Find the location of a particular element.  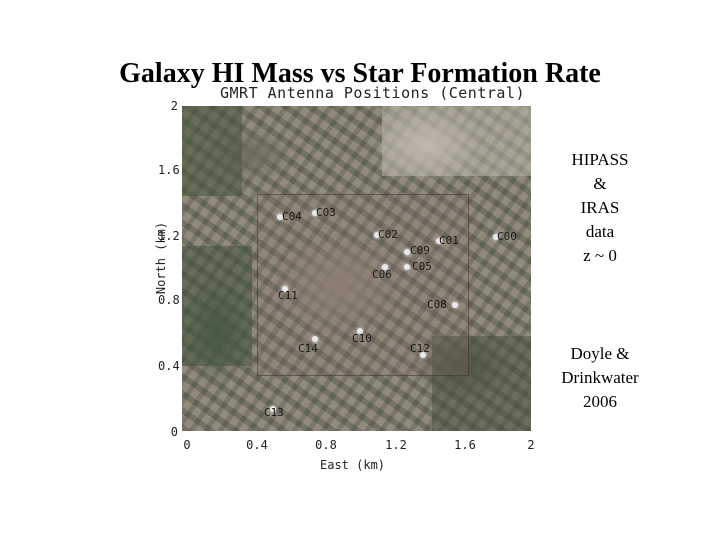

y-axis-tick: 0.8 is located at coordinates (169, 300).